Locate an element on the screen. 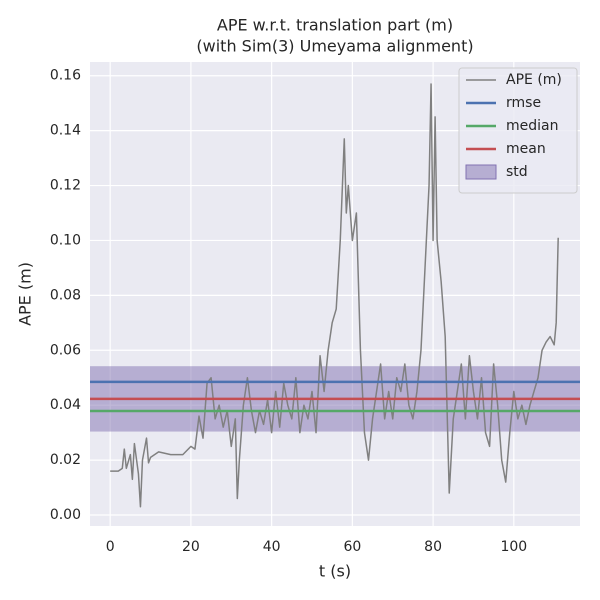  y-tick-label: 0.16 is located at coordinates (65, 76).